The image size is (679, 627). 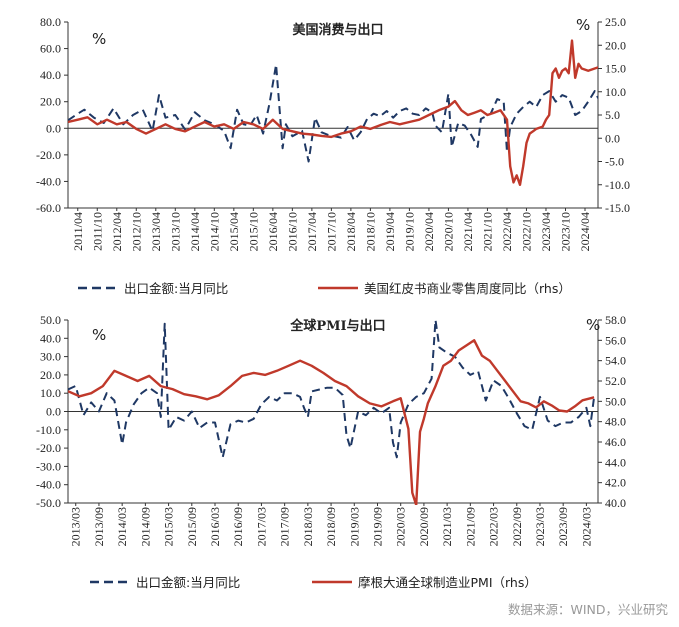 I want to click on x-tick-label: 2022/03, so click(x=494, y=526).